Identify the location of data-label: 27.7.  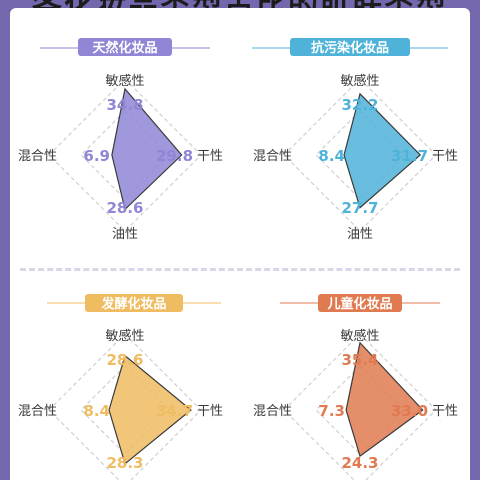
(359, 208).